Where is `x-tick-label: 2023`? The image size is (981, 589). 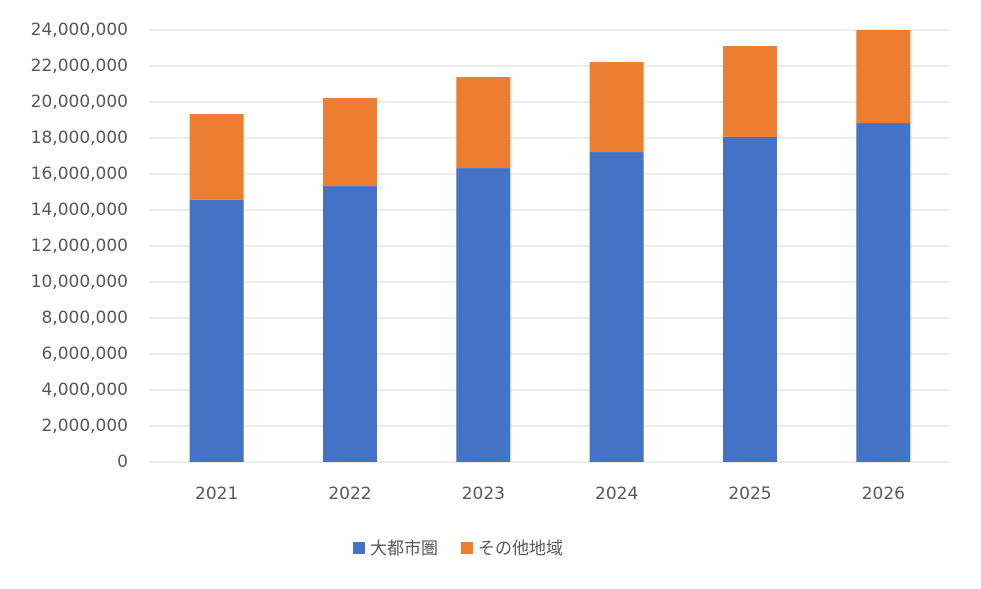 x-tick-label: 2023 is located at coordinates (483, 494).